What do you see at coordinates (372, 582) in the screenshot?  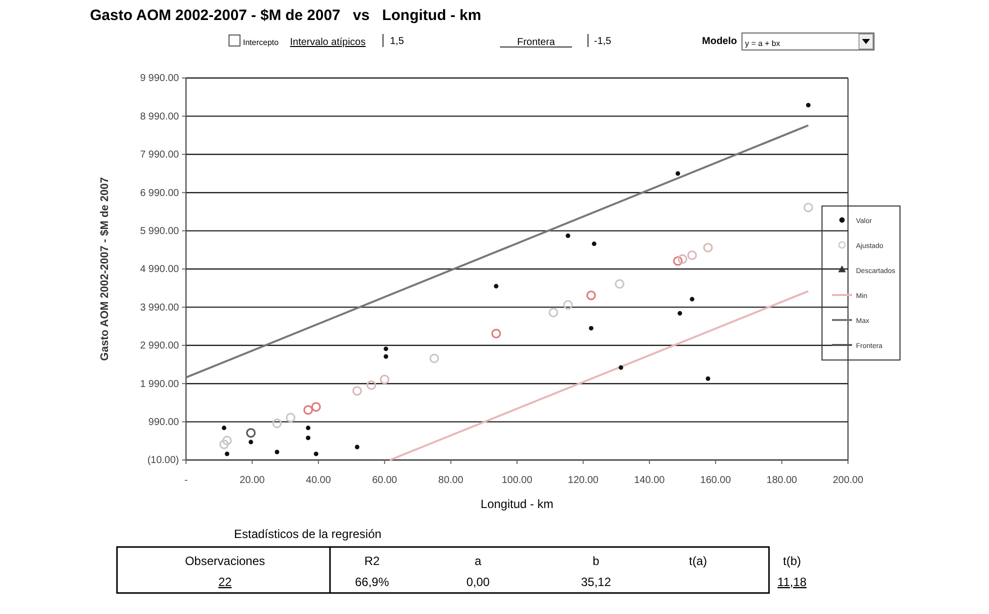 I see `text: 66,9%` at bounding box center [372, 582].